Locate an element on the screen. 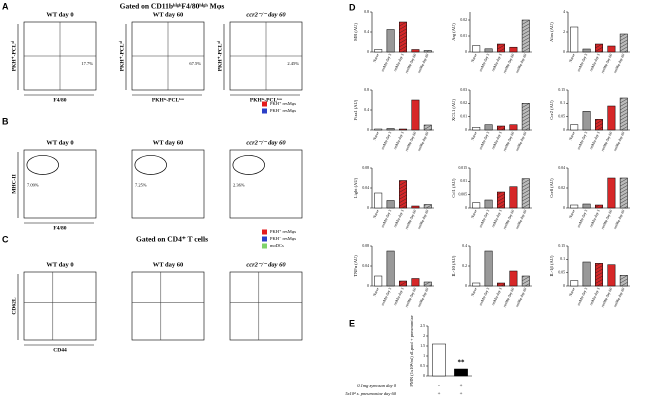 The height and width of the screenshot is (414, 654). y-axis-label: Arg (AU) is located at coordinates (453, 32).